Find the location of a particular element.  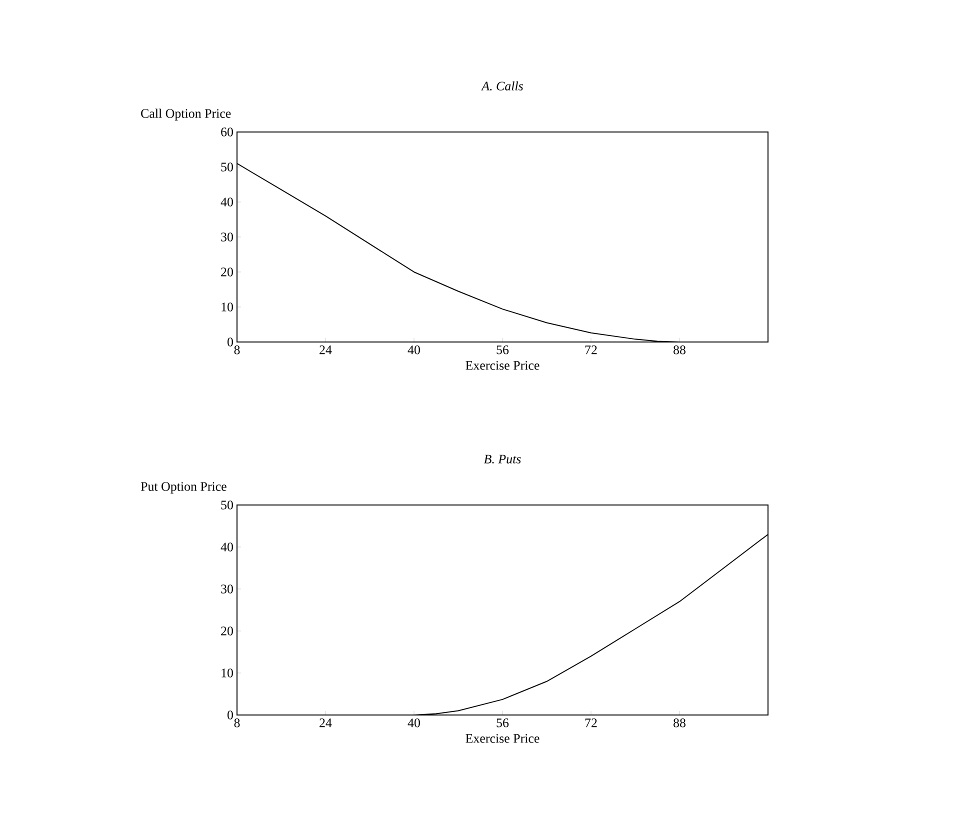

y-axis-title: Put Option Price is located at coordinates (183, 488).